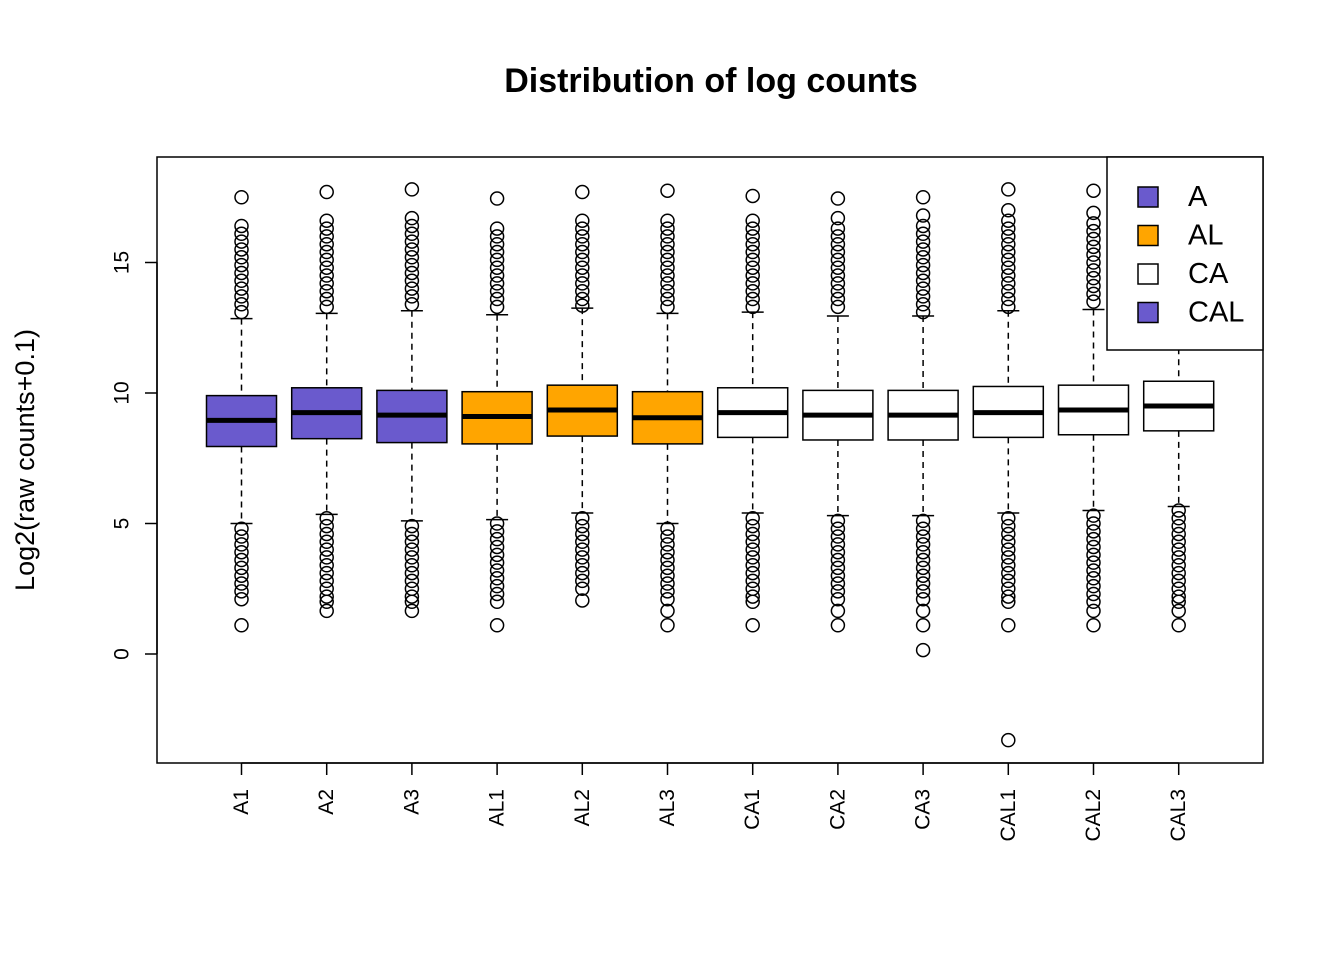 This screenshot has height=960, width=1344. What do you see at coordinates (122, 392) in the screenshot?
I see `y-tick-label: 10` at bounding box center [122, 392].